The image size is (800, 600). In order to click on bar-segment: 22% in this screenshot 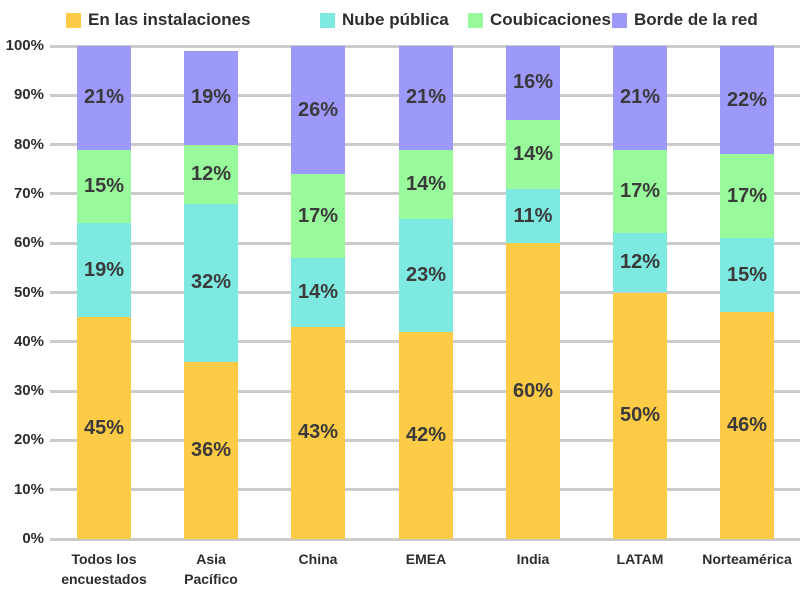, I will do `click(747, 100)`.